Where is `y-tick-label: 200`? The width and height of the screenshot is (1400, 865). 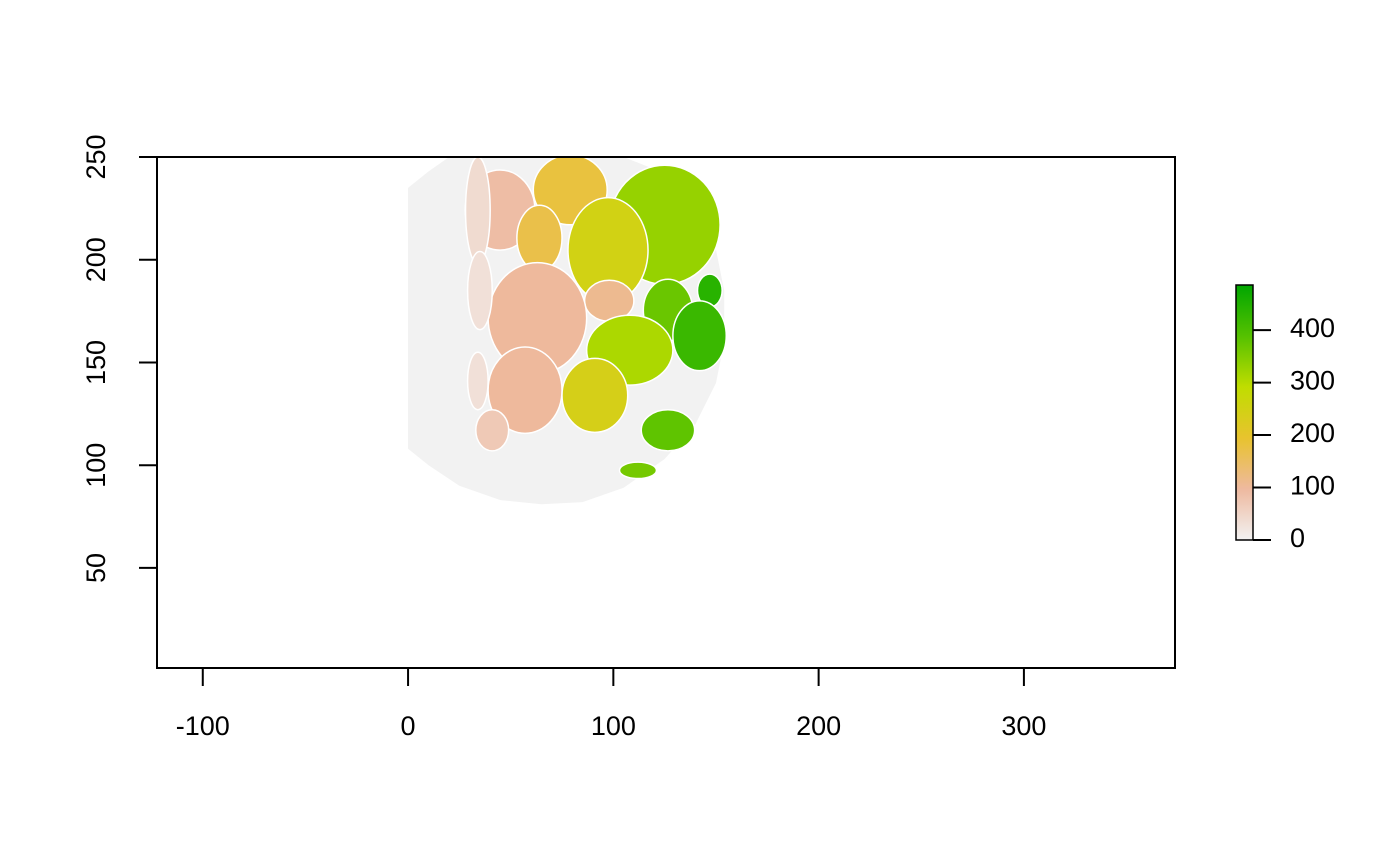 y-tick-label: 200 is located at coordinates (96, 259).